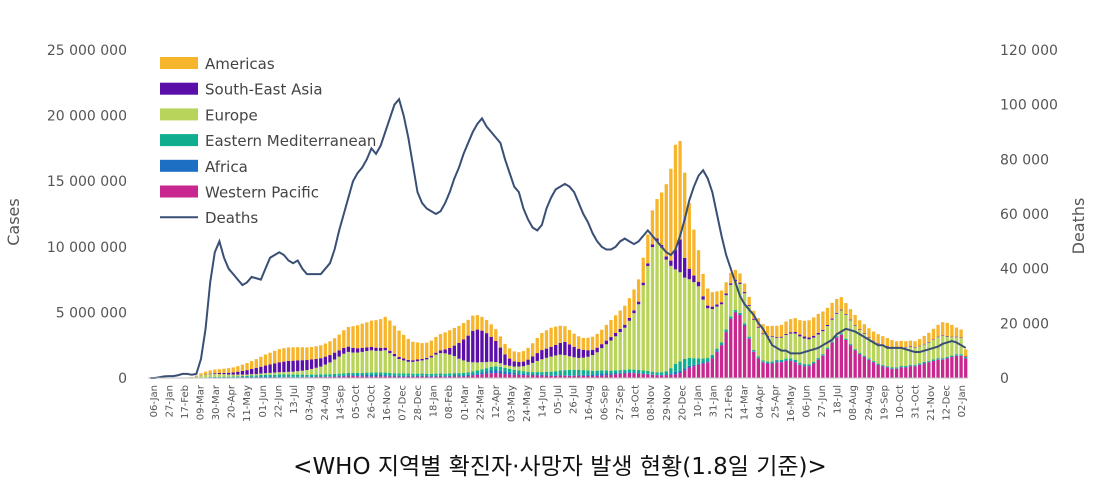 Image resolution: width=1093 pixels, height=493 pixels. What do you see at coordinates (620, 402) in the screenshot?
I see `x-tick-label: 27-Sep` at bounding box center [620, 402].